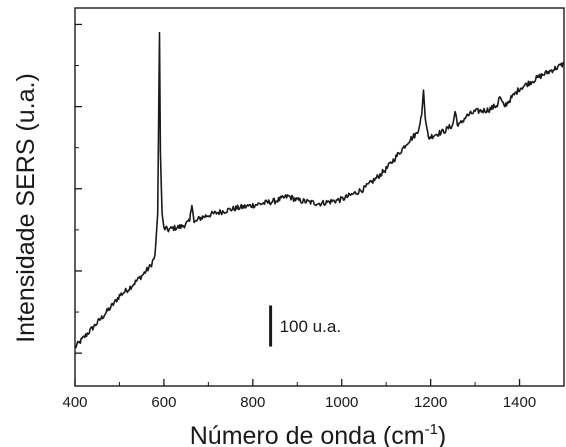 The width and height of the screenshot is (566, 447). Describe the element at coordinates (26, 208) in the screenshot. I see `y-axis-label: Intensidade SERS (u.a.)` at that location.